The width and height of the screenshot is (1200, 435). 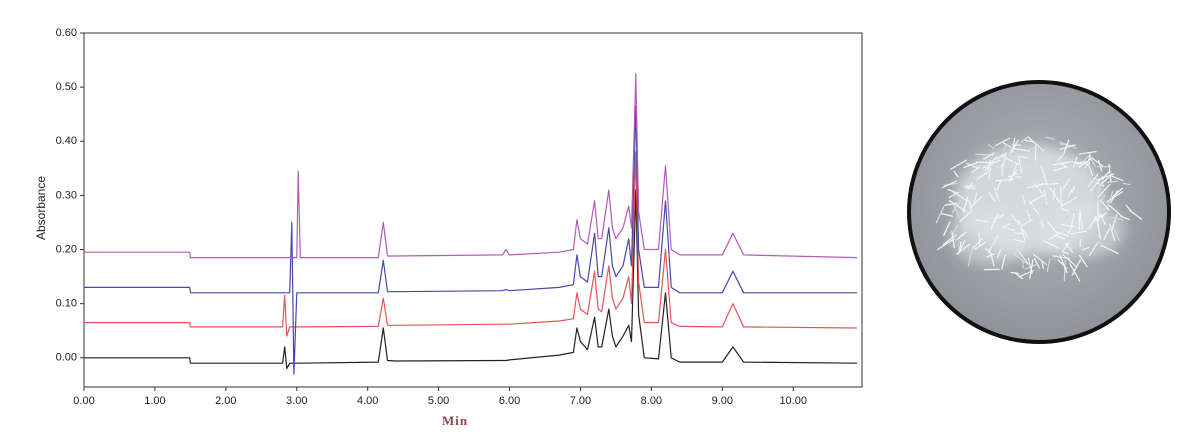 I want to click on y-tick-label: 0.40, so click(x=66, y=141).